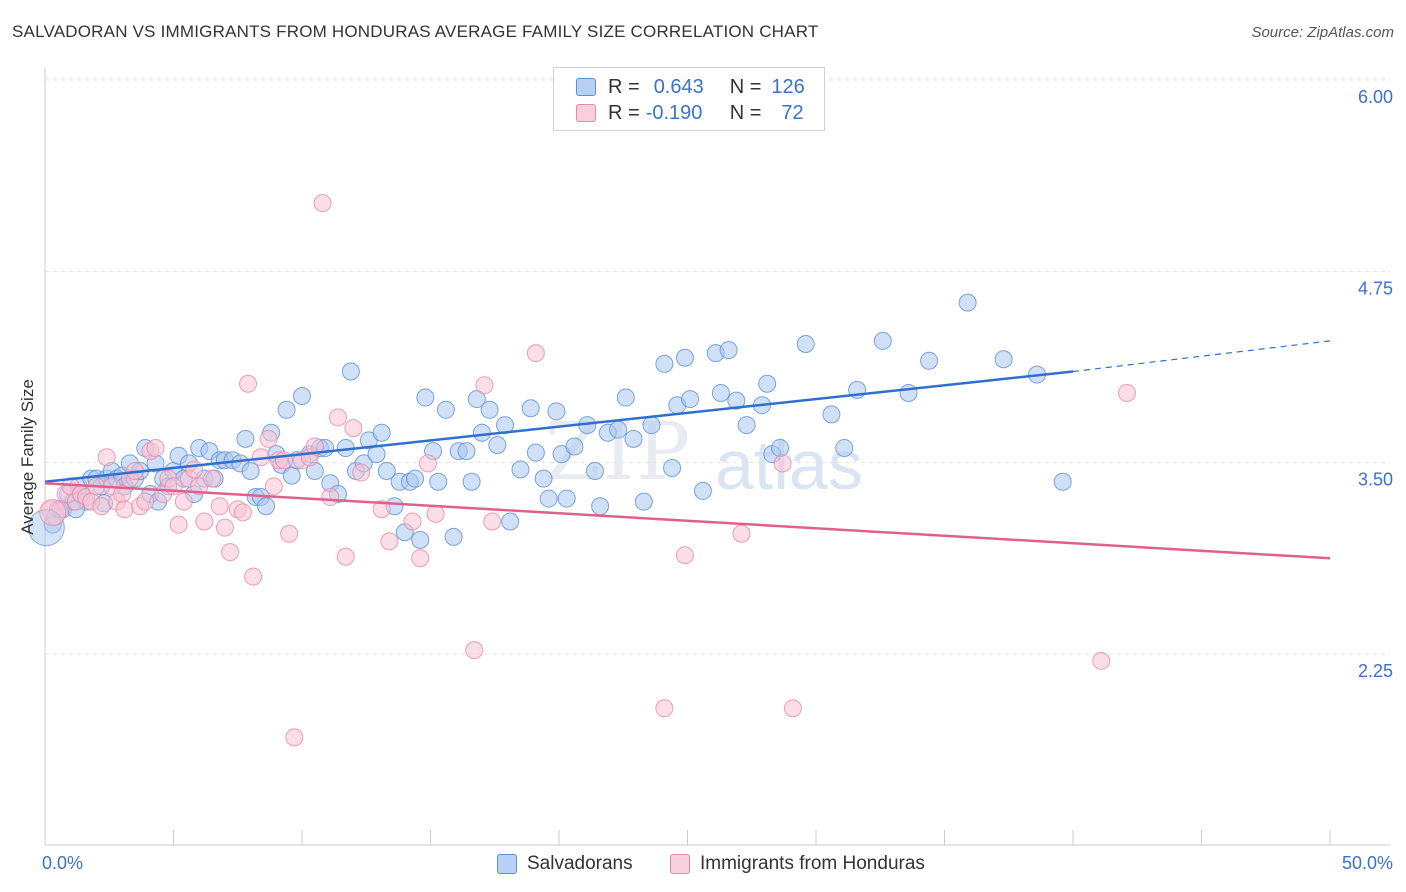  I want to click on salvadoran-trend-line, so click(559, 426).